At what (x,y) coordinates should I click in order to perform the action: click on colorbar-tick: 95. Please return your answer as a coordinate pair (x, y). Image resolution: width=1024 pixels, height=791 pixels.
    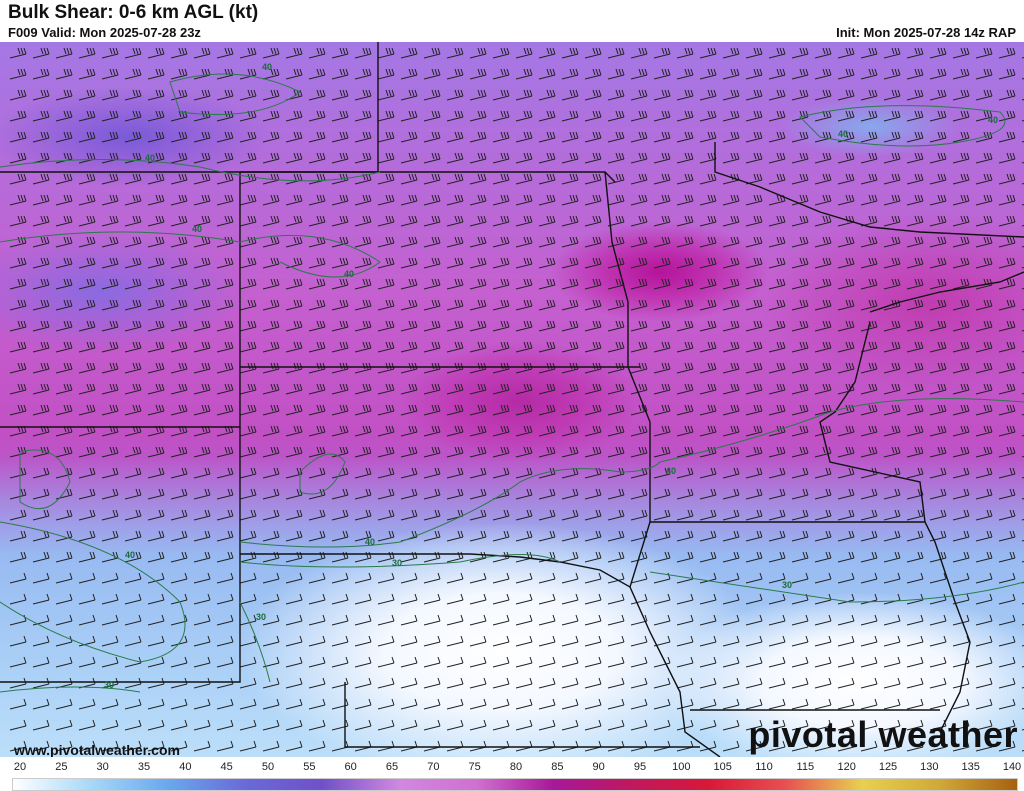
    Looking at the image, I should click on (640, 767).